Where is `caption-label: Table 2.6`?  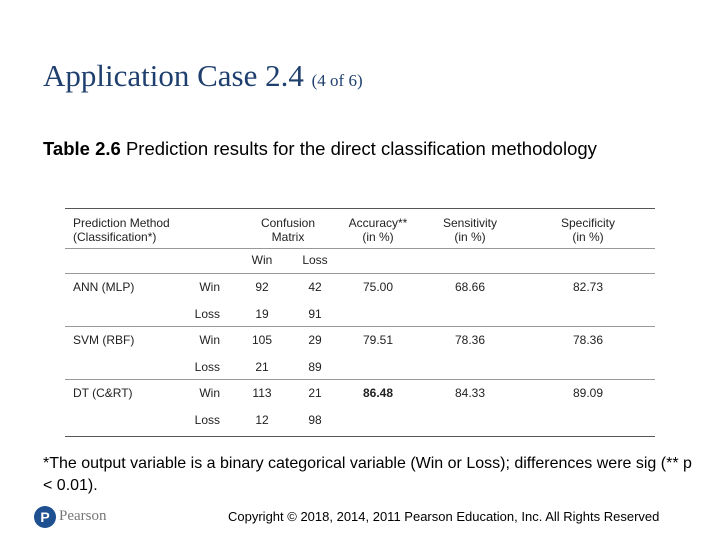
caption-label: Table 2.6 is located at coordinates (82, 148).